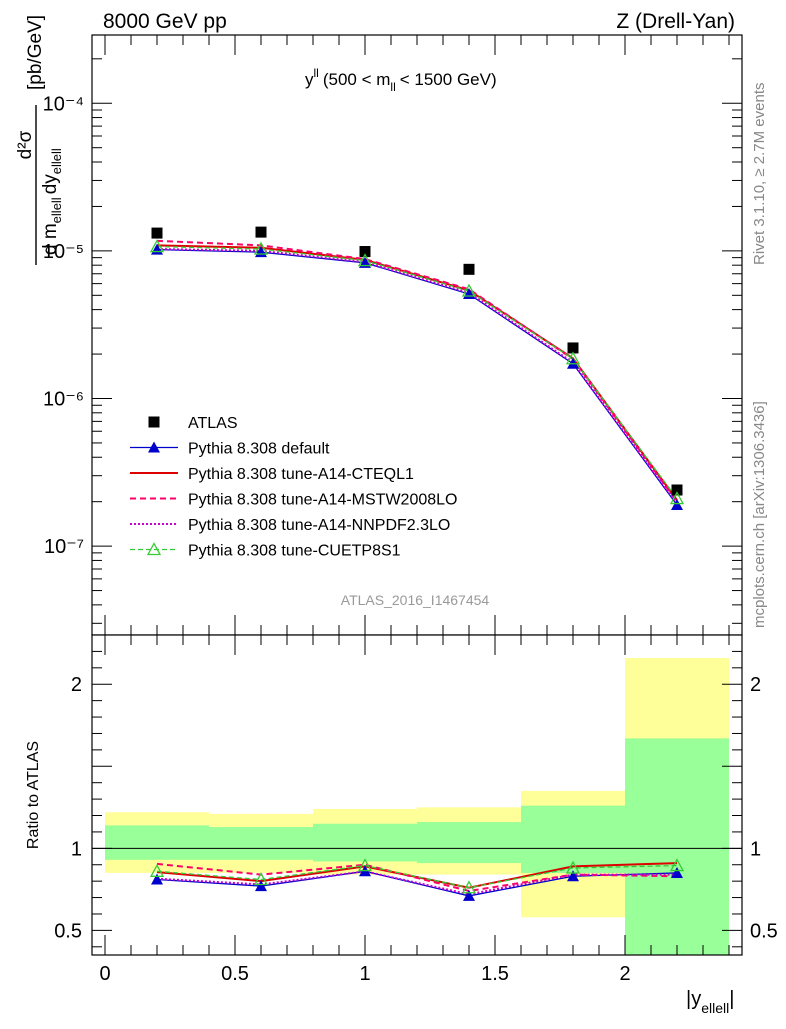  What do you see at coordinates (213, 423) in the screenshot?
I see `legend-label: ATLAS` at bounding box center [213, 423].